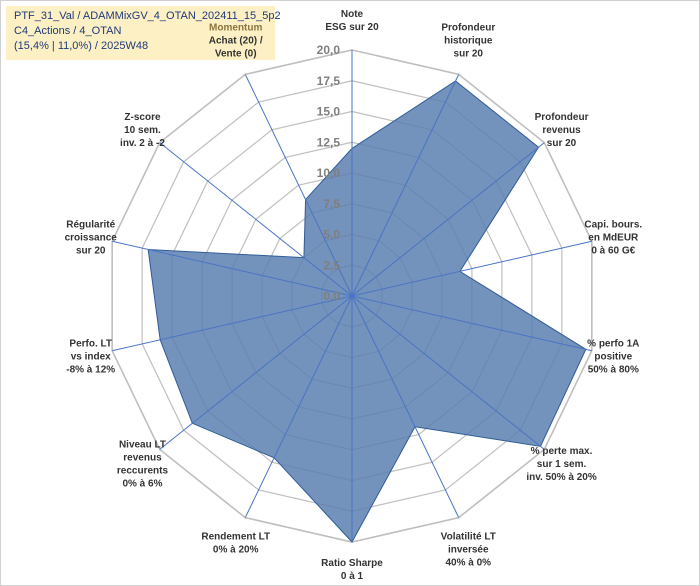 The image size is (700, 586). Describe the element at coordinates (562, 451) in the screenshot. I see `axis-label-line: % perte max.` at that location.